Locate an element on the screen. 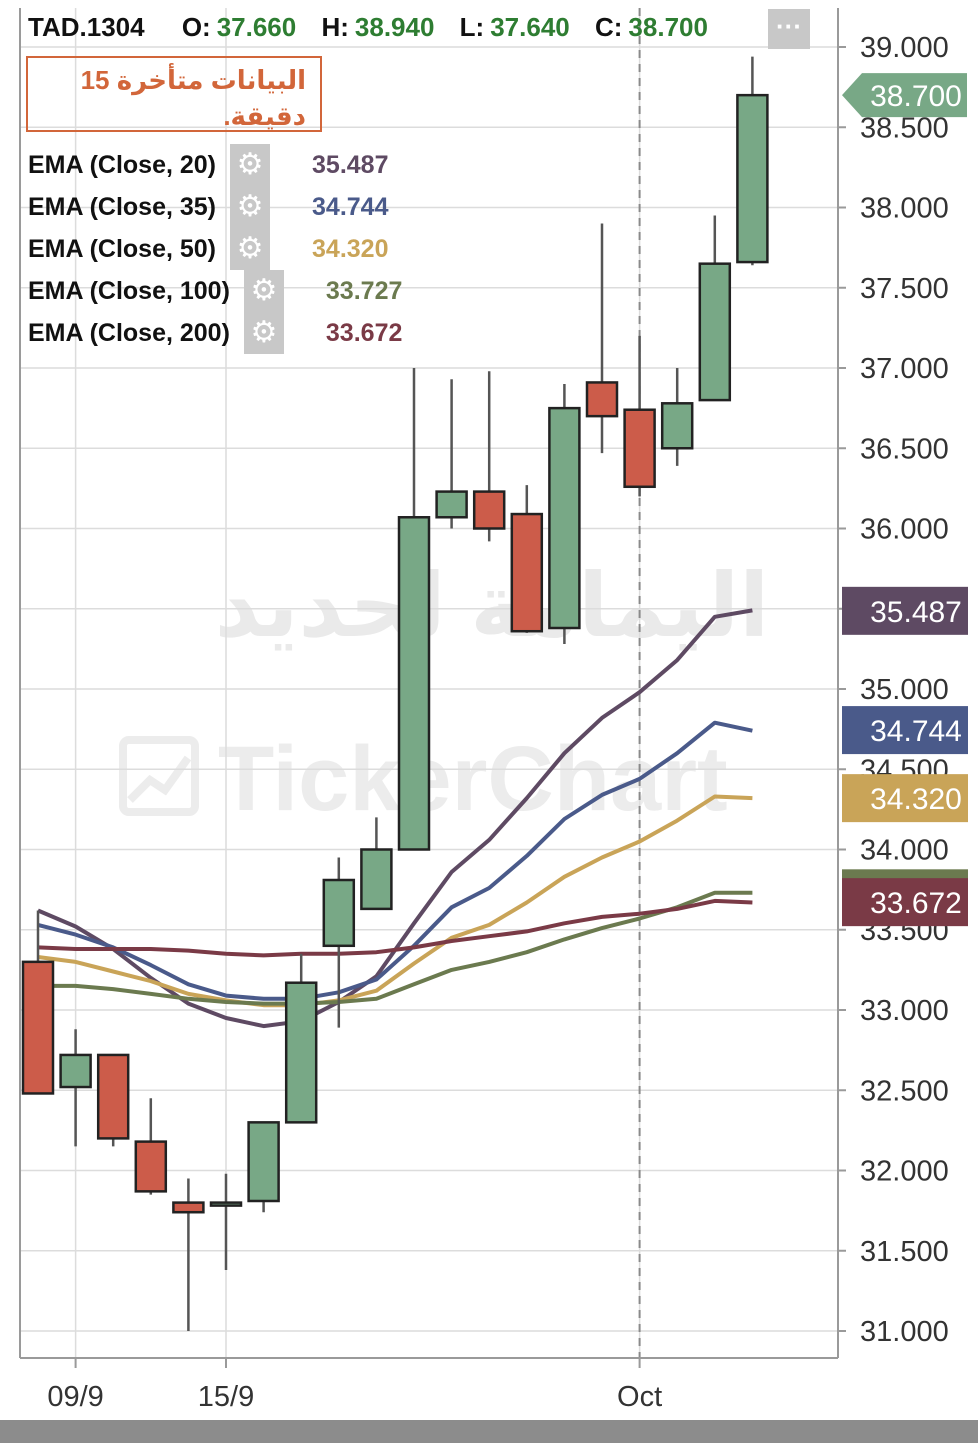  indicator-row-ema200: EMA (Close, 200) ⚙ 33.672 is located at coordinates (215, 333).